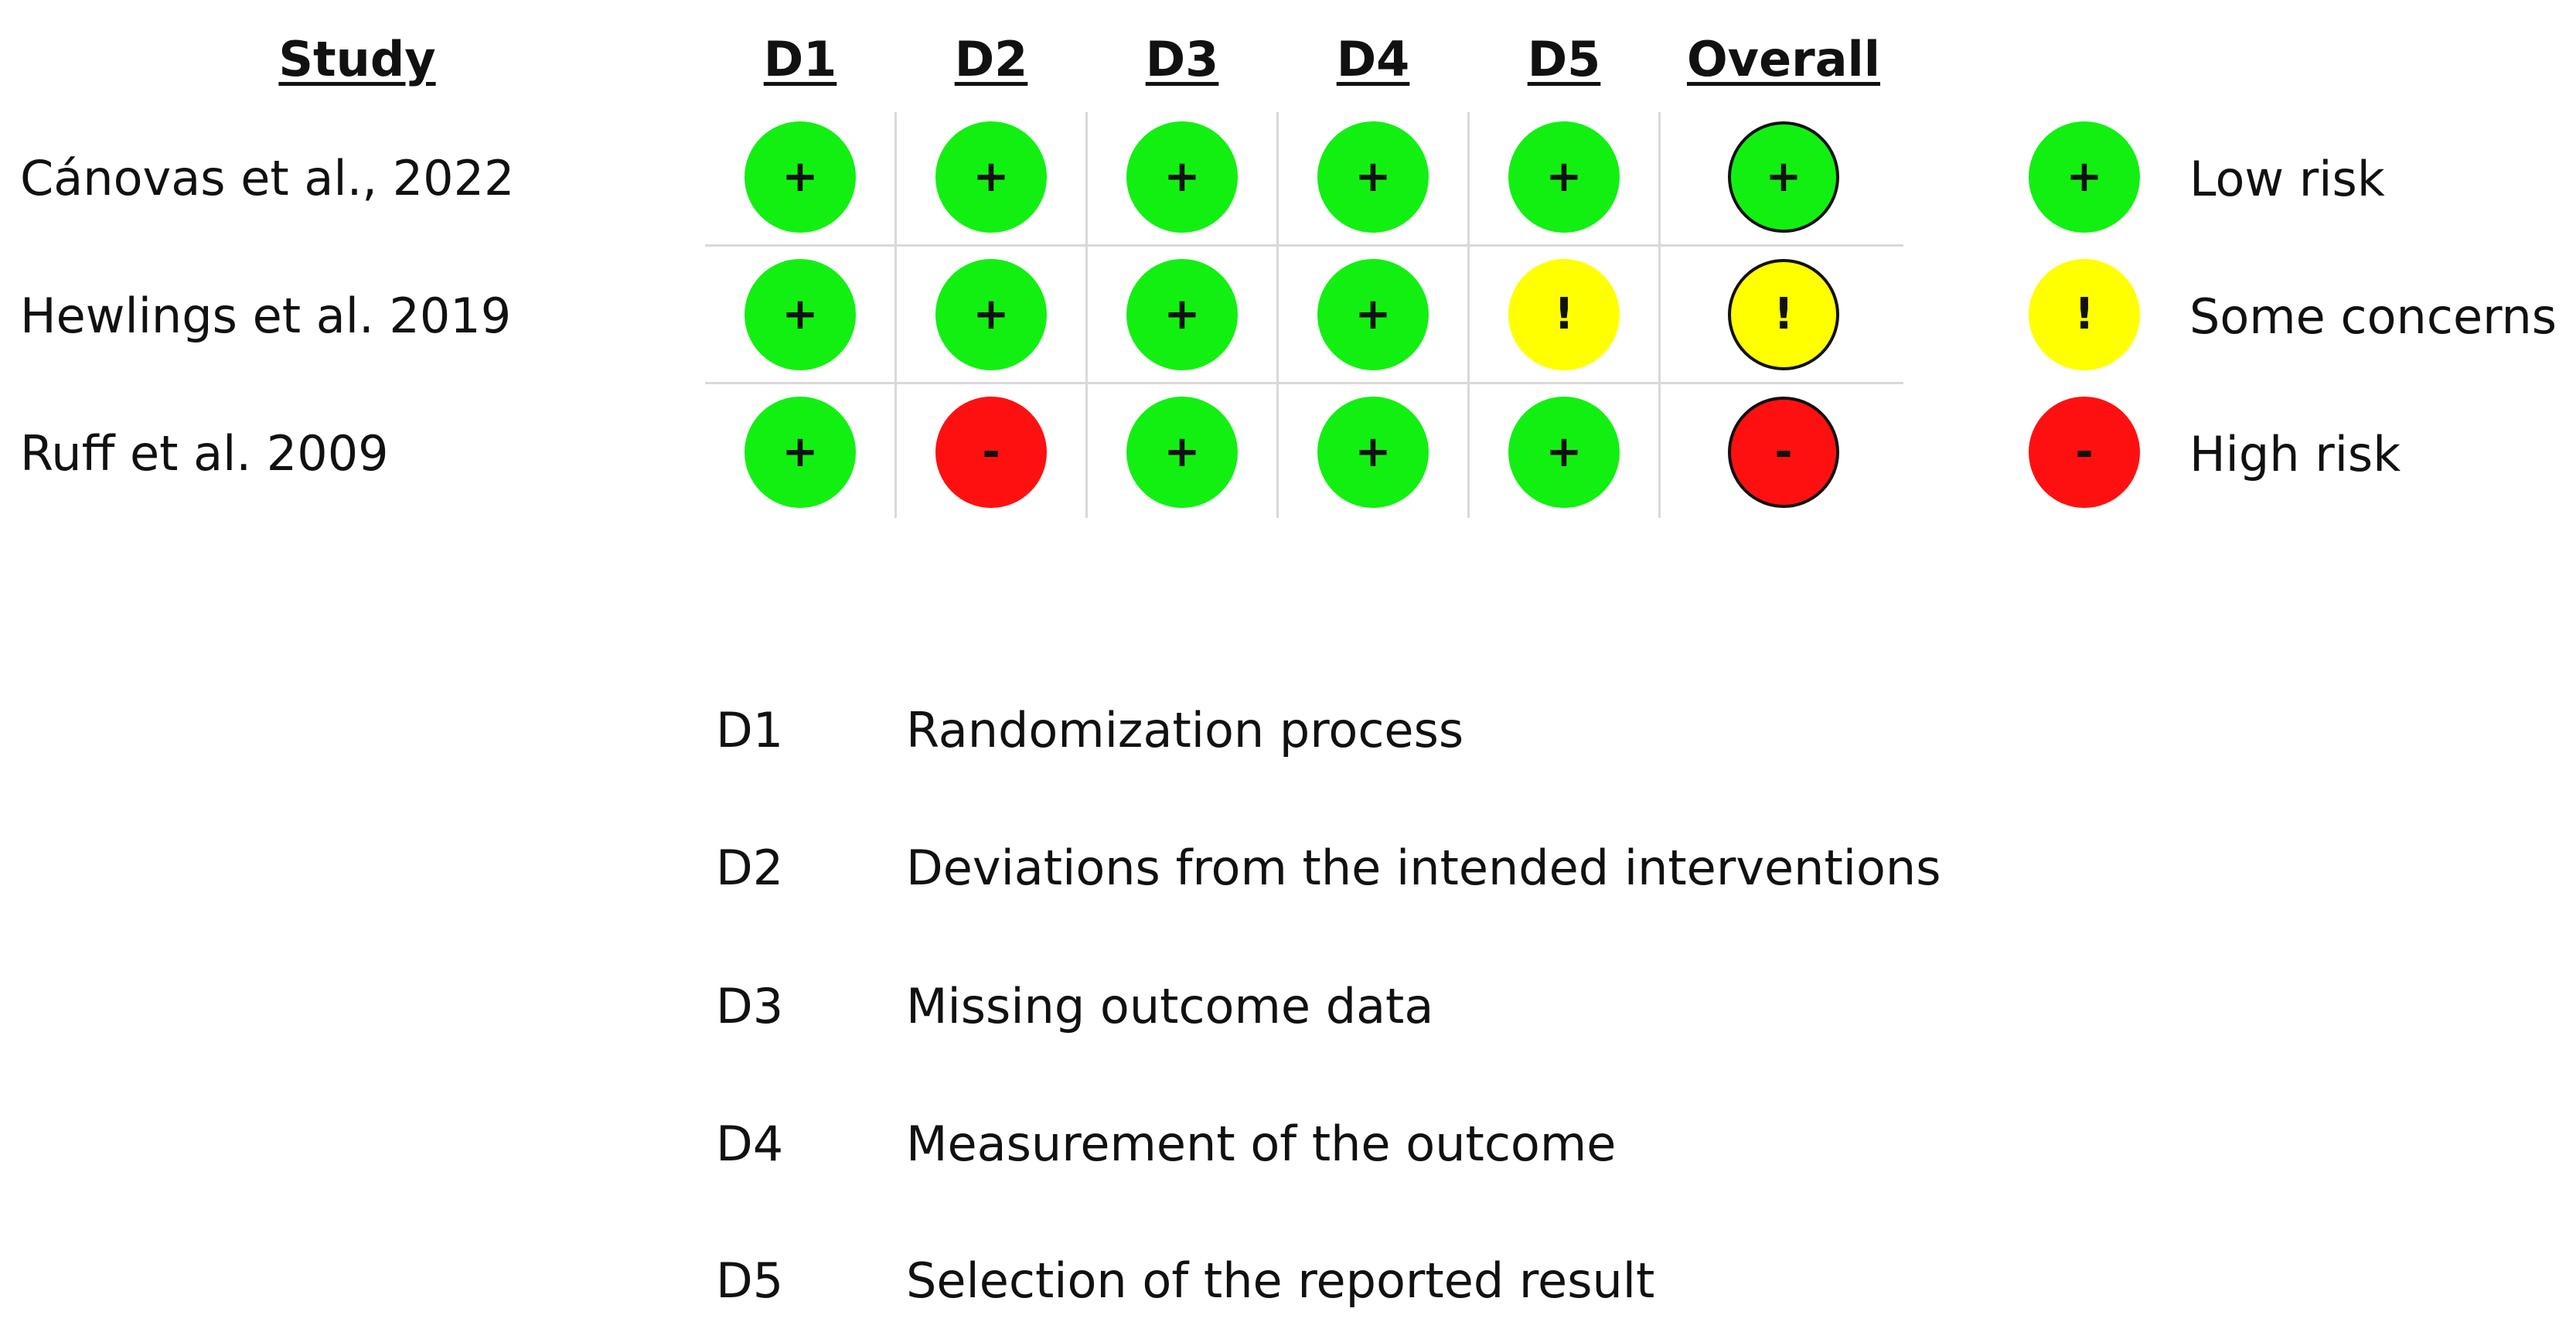 The height and width of the screenshot is (1322, 2576). What do you see at coordinates (750, 730) in the screenshot?
I see `domain-key-code-d1: D1` at bounding box center [750, 730].